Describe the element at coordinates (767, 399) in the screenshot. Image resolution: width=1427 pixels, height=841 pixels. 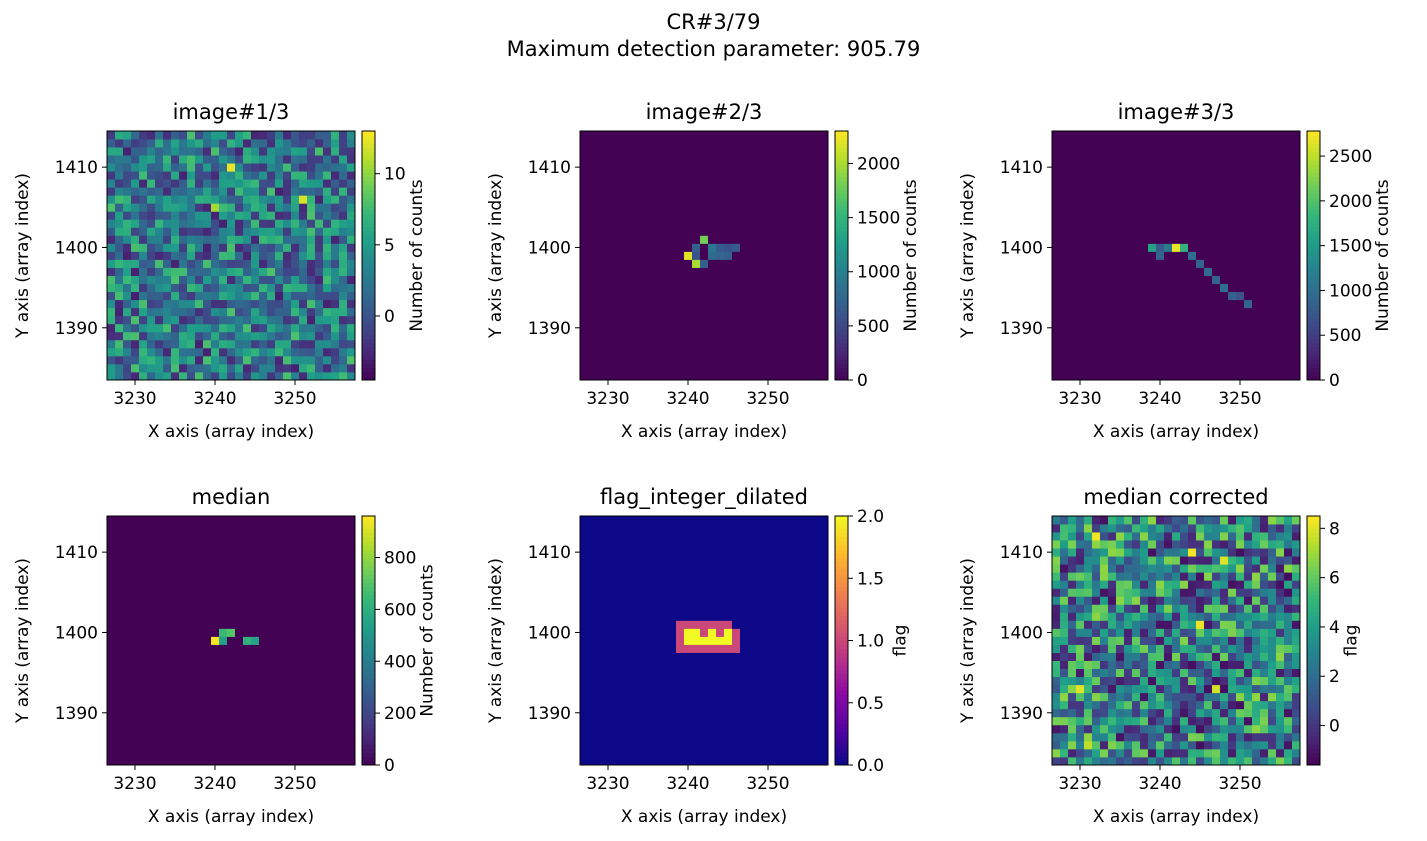
I see `x-tick-label: 3250` at that location.